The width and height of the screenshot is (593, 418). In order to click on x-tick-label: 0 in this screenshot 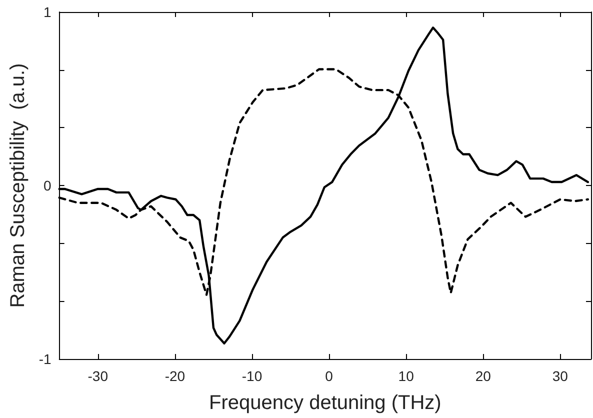, I will do `click(329, 376)`.